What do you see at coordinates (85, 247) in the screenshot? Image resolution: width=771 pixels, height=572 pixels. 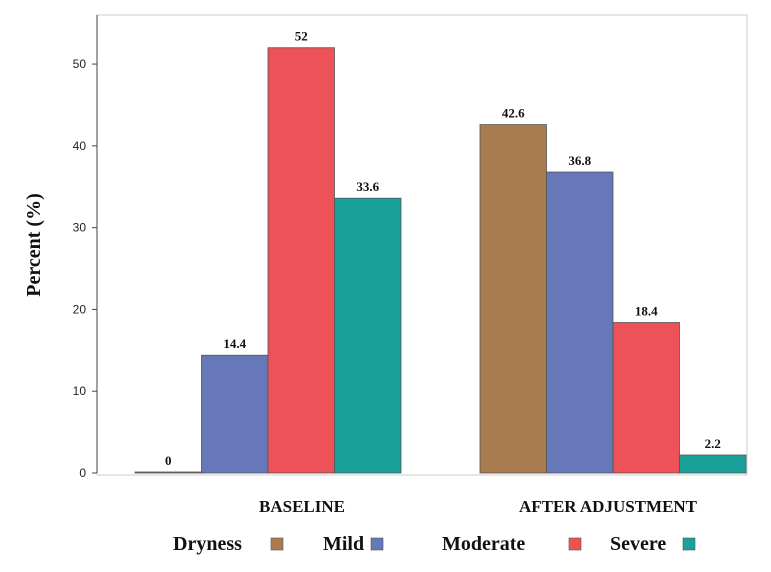 I see `y-axis: 0 10 20 30 40 50` at bounding box center [85, 247].